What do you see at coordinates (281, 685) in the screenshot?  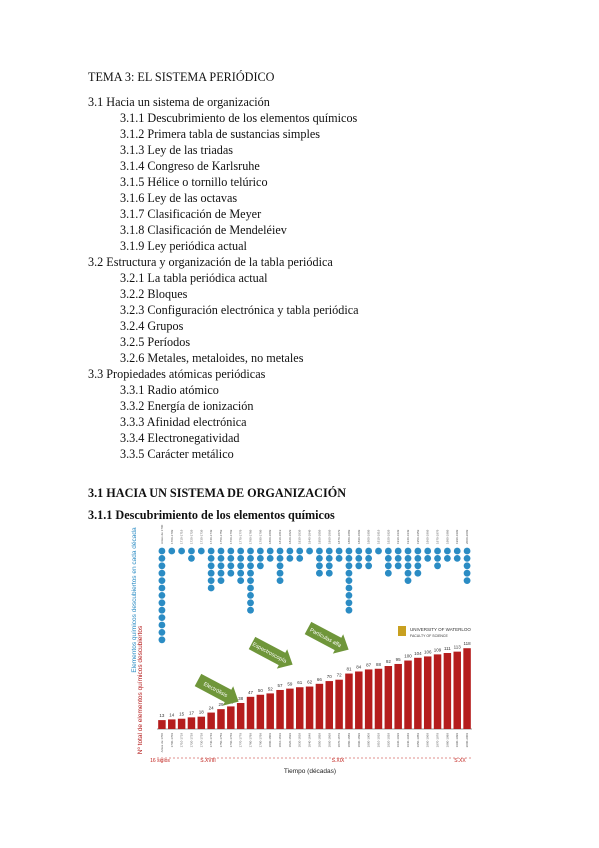 I see `value-label: 57` at bounding box center [281, 685].